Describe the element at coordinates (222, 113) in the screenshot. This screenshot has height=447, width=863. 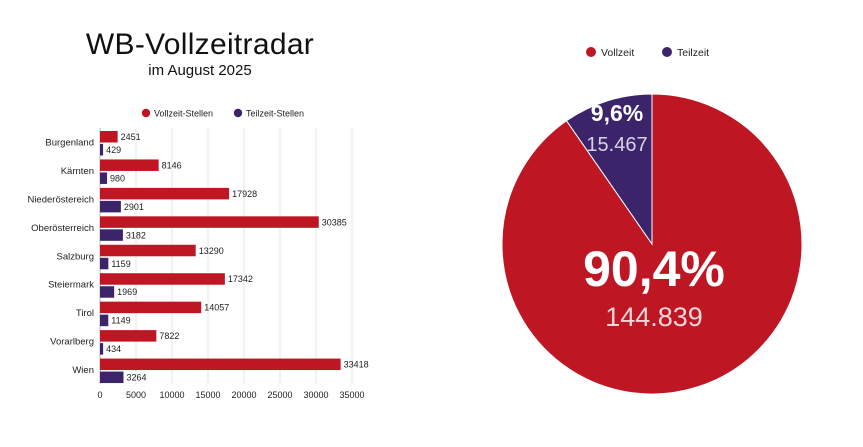
I see `bar-legend: Vollzeit-Stellen Teilzeit-Stellen` at that location.